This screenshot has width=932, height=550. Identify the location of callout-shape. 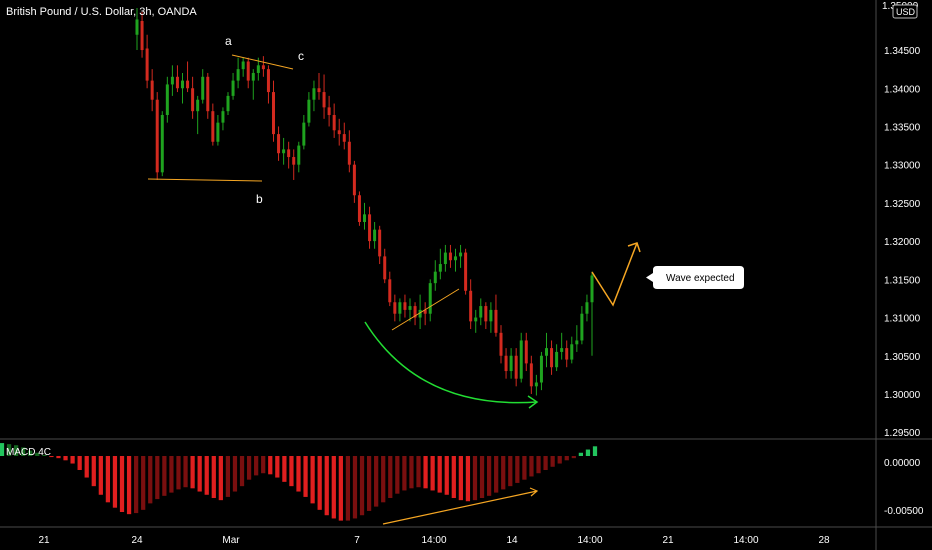
(695, 277).